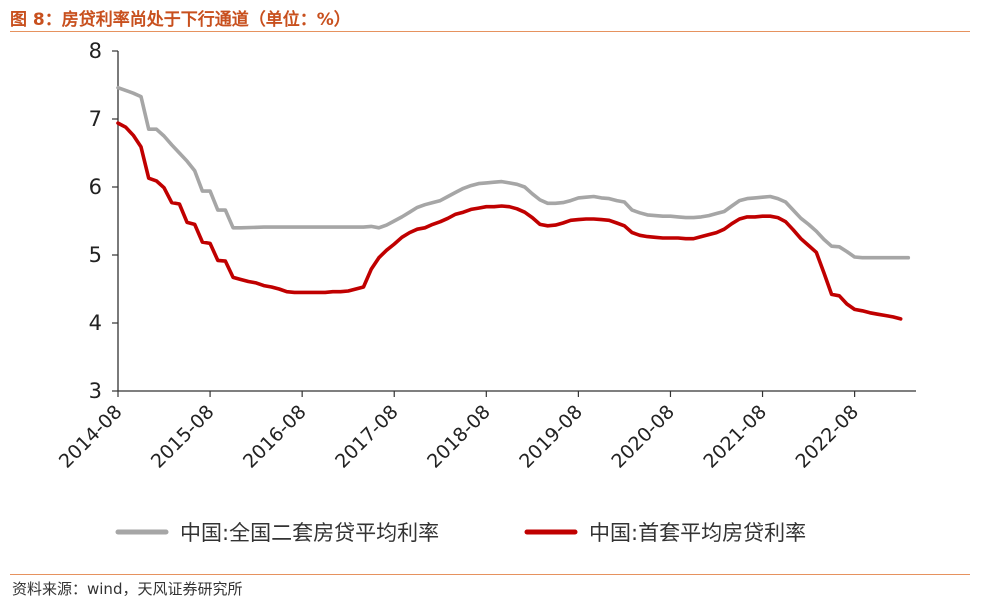 This screenshot has width=983, height=606. I want to click on y-tick-label: 7, so click(95, 119).